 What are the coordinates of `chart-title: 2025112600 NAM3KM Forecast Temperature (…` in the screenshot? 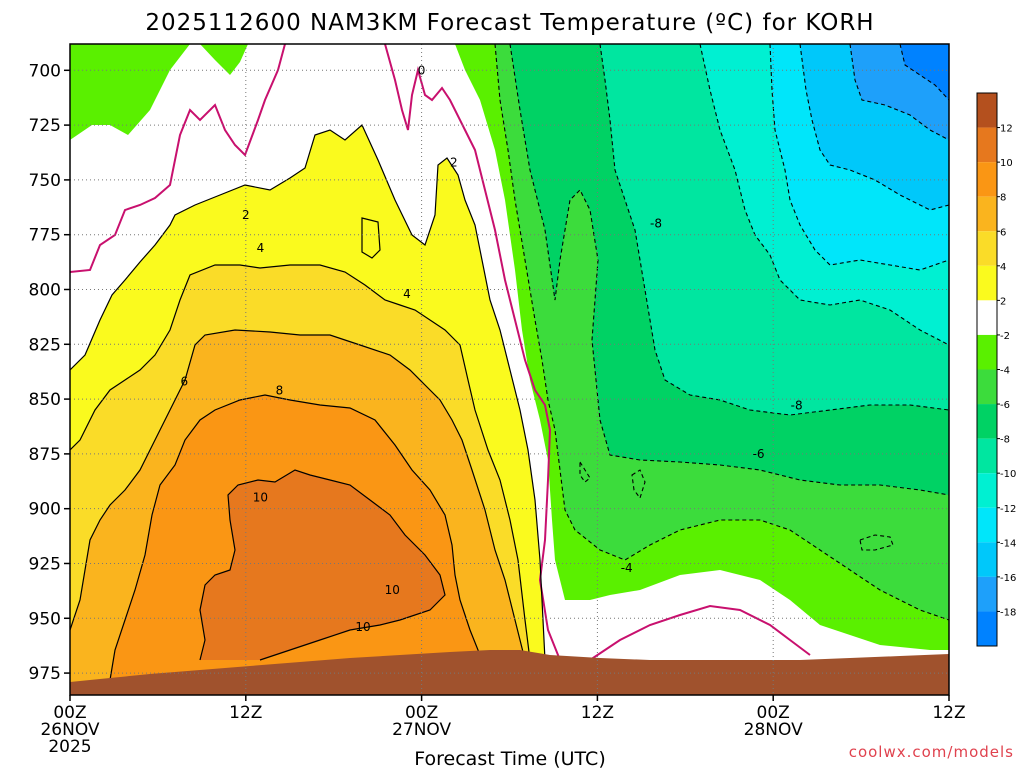 It's located at (509, 23).